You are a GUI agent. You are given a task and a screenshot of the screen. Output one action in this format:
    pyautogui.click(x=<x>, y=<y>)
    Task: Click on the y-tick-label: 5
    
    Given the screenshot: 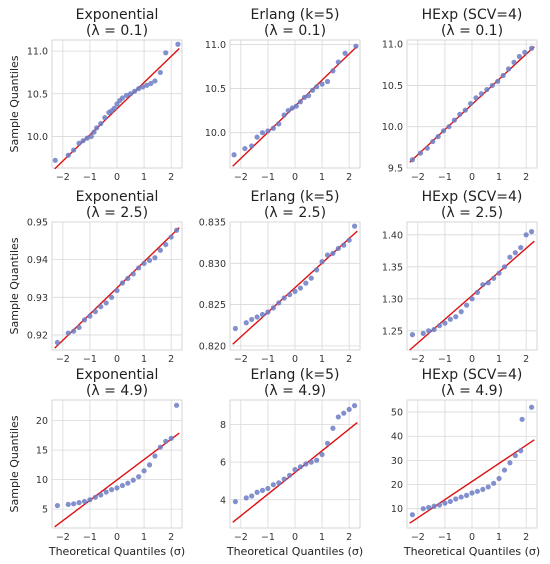 What is the action you would take?
    pyautogui.click(x=45, y=510)
    